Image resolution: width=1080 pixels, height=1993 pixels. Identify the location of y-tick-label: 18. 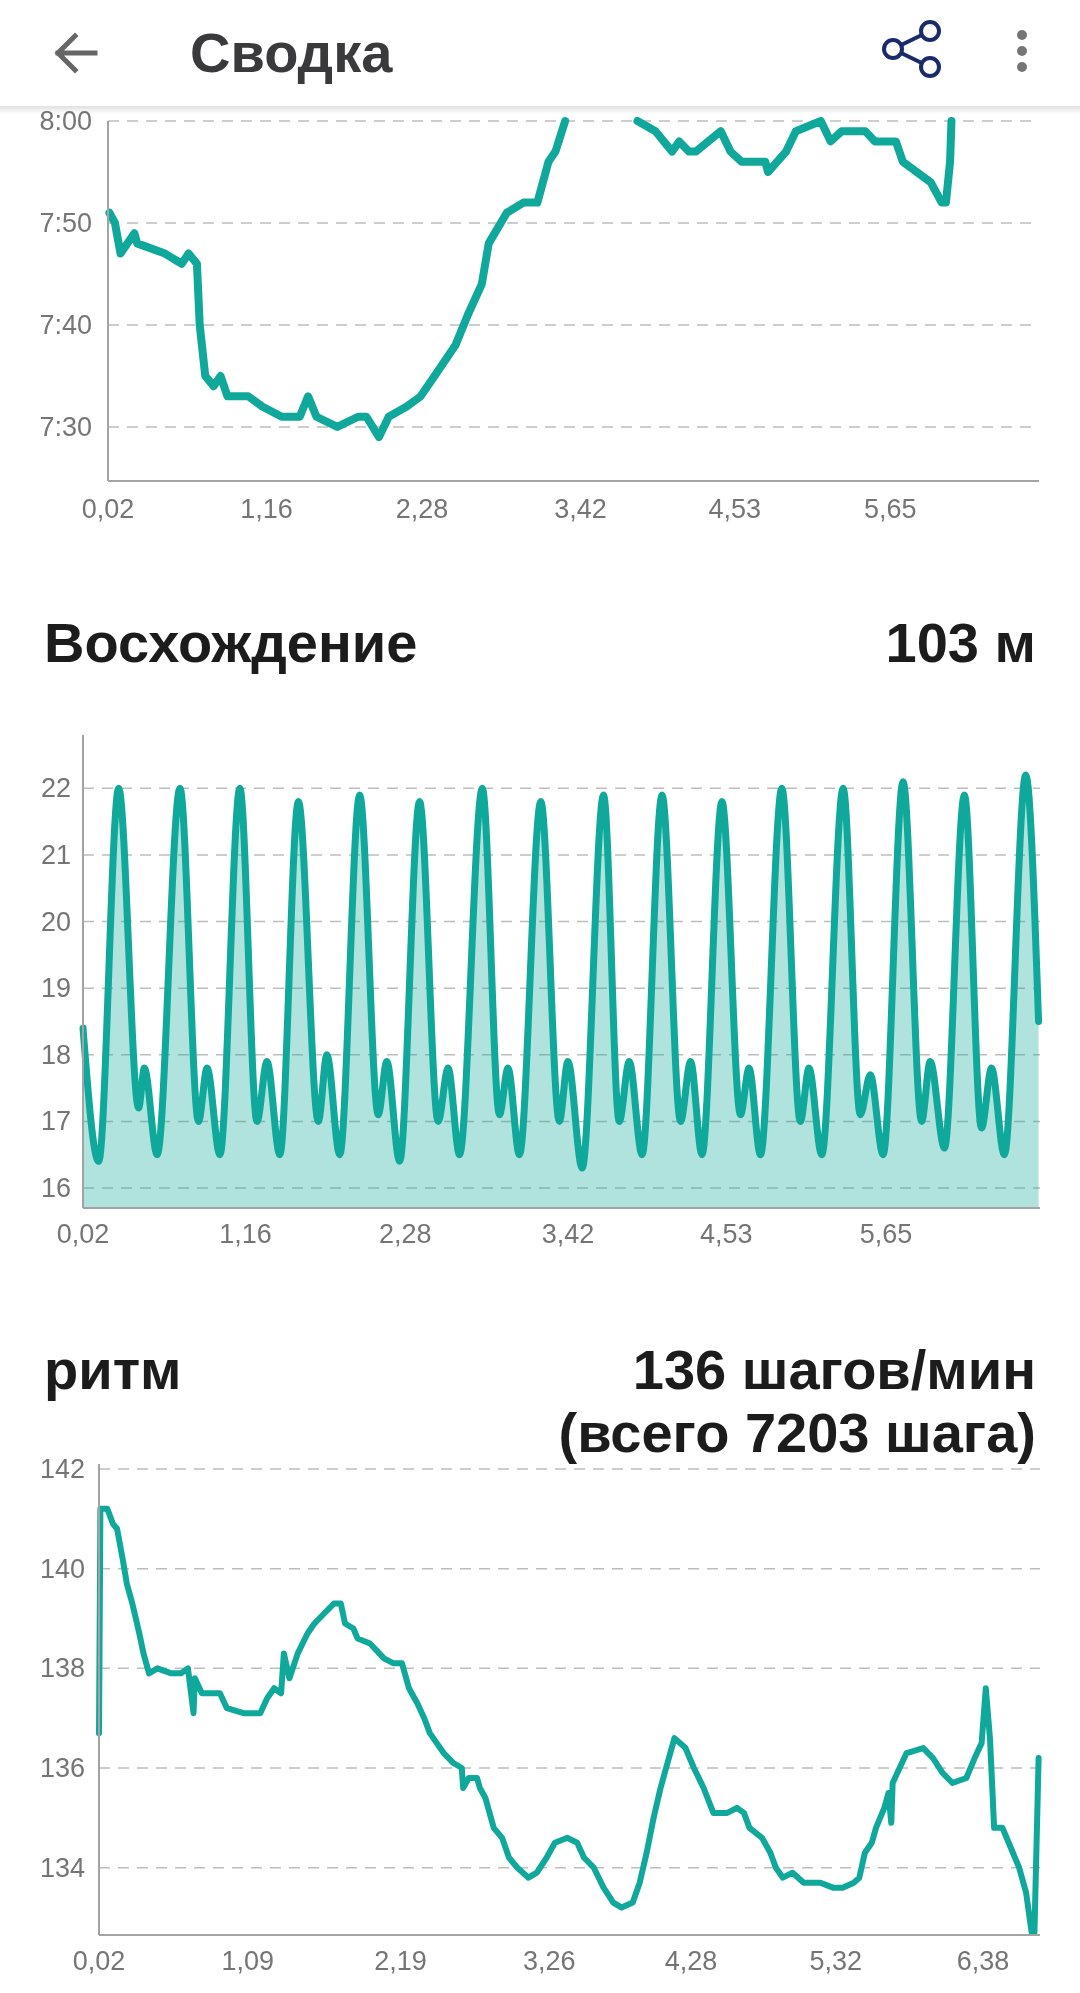
(55, 1054).